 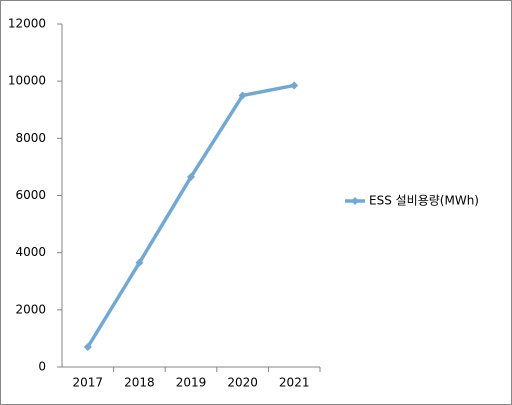 What do you see at coordinates (294, 383) in the screenshot?
I see `x-tick-label: 2021` at bounding box center [294, 383].